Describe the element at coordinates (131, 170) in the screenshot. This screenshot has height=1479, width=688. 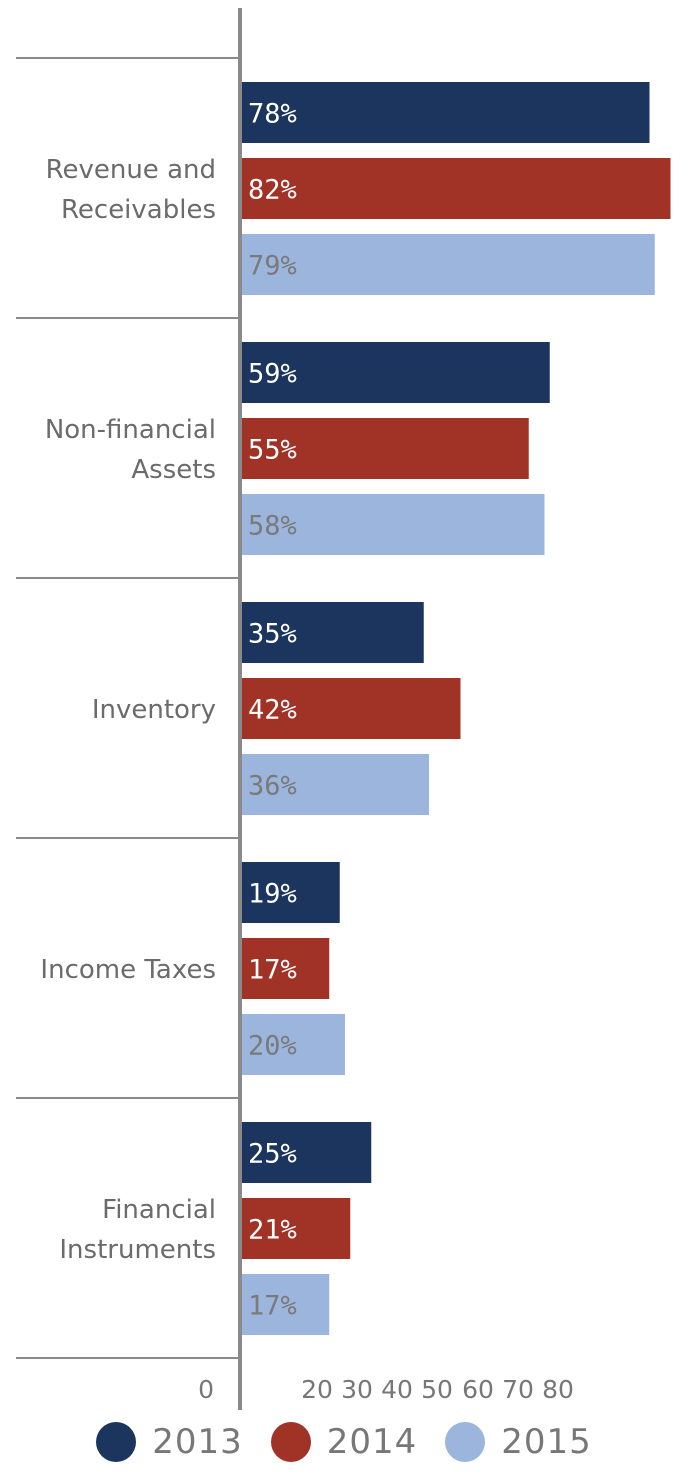
I see `category-label-line: Revenue and` at that location.